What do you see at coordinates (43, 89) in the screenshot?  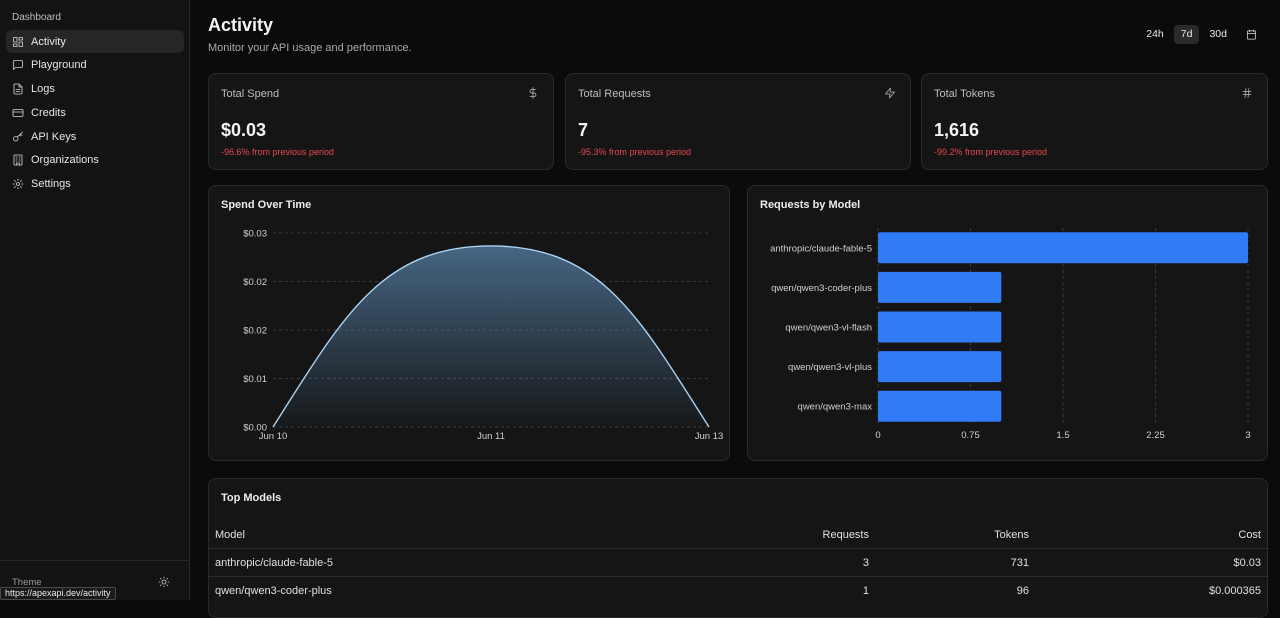 I see `sidebar-item-label: Logs` at bounding box center [43, 89].